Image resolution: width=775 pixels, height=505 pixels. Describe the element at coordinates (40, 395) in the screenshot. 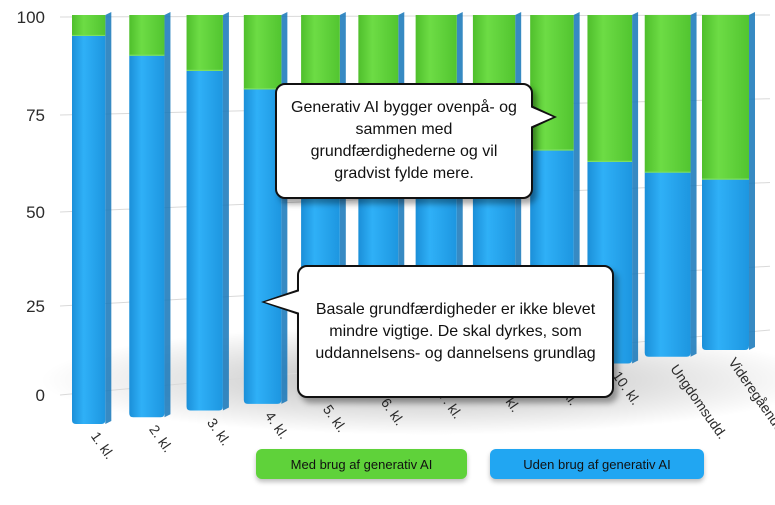

I see `y-tick-label: 0` at that location.